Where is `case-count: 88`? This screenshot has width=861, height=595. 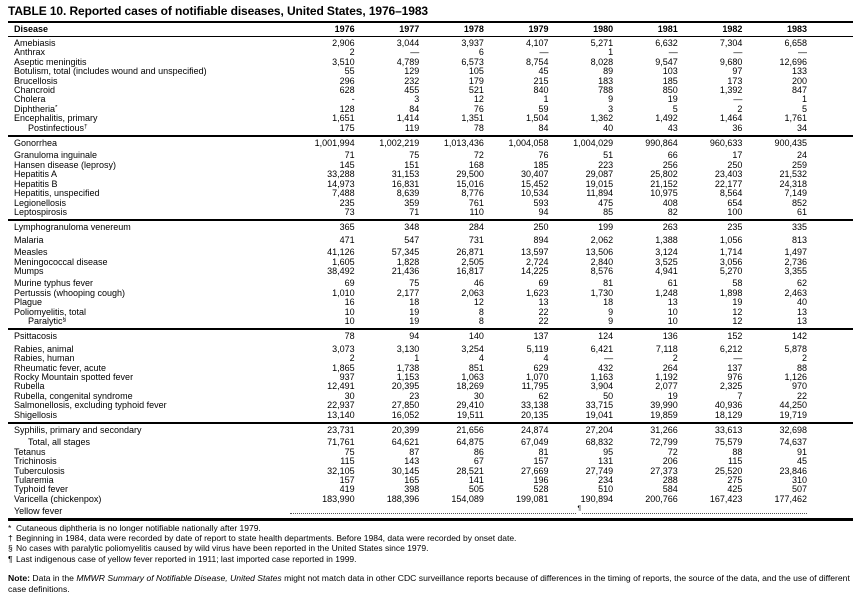
case-count: 88 is located at coordinates (737, 451).